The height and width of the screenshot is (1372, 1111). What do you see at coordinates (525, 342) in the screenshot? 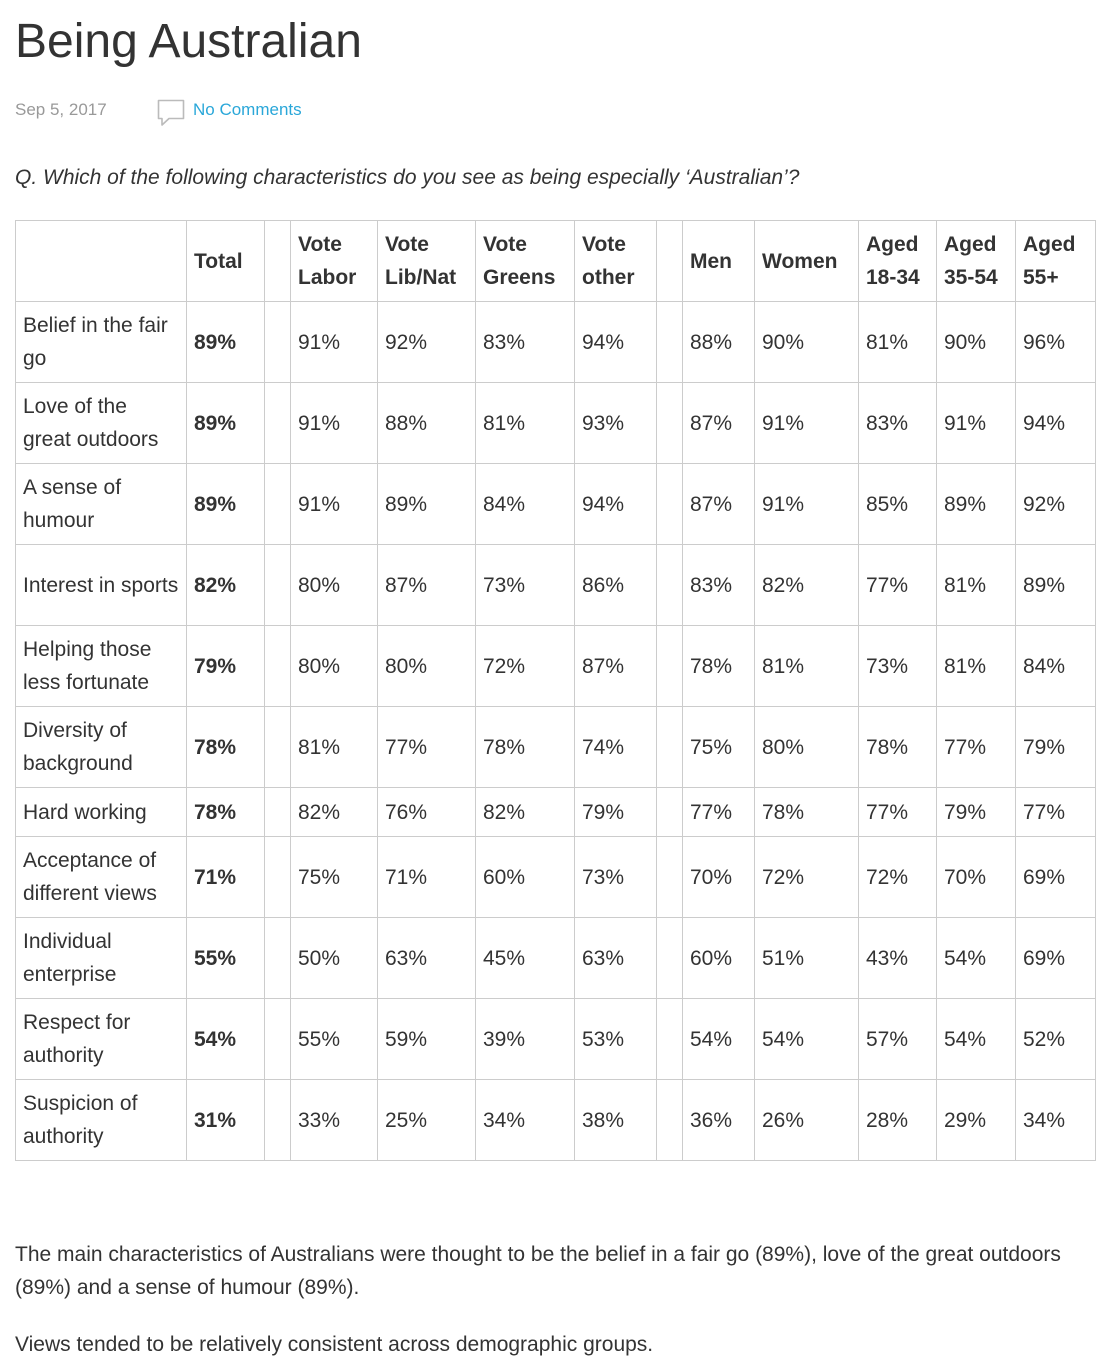
I see `cell-vote-greens: 83%` at bounding box center [525, 342].